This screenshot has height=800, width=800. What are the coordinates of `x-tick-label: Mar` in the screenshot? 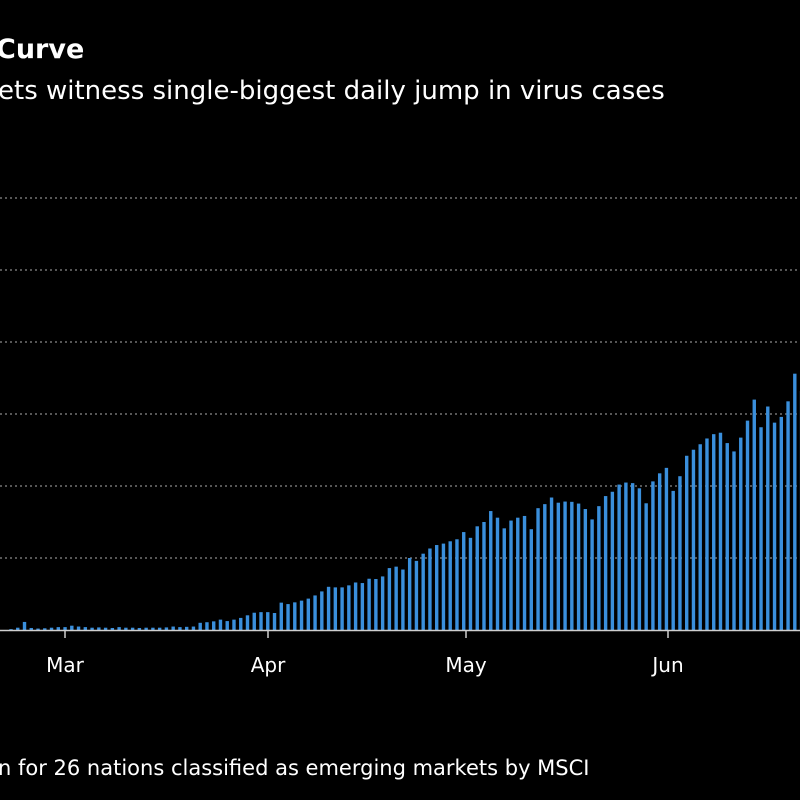 It's located at (65, 665).